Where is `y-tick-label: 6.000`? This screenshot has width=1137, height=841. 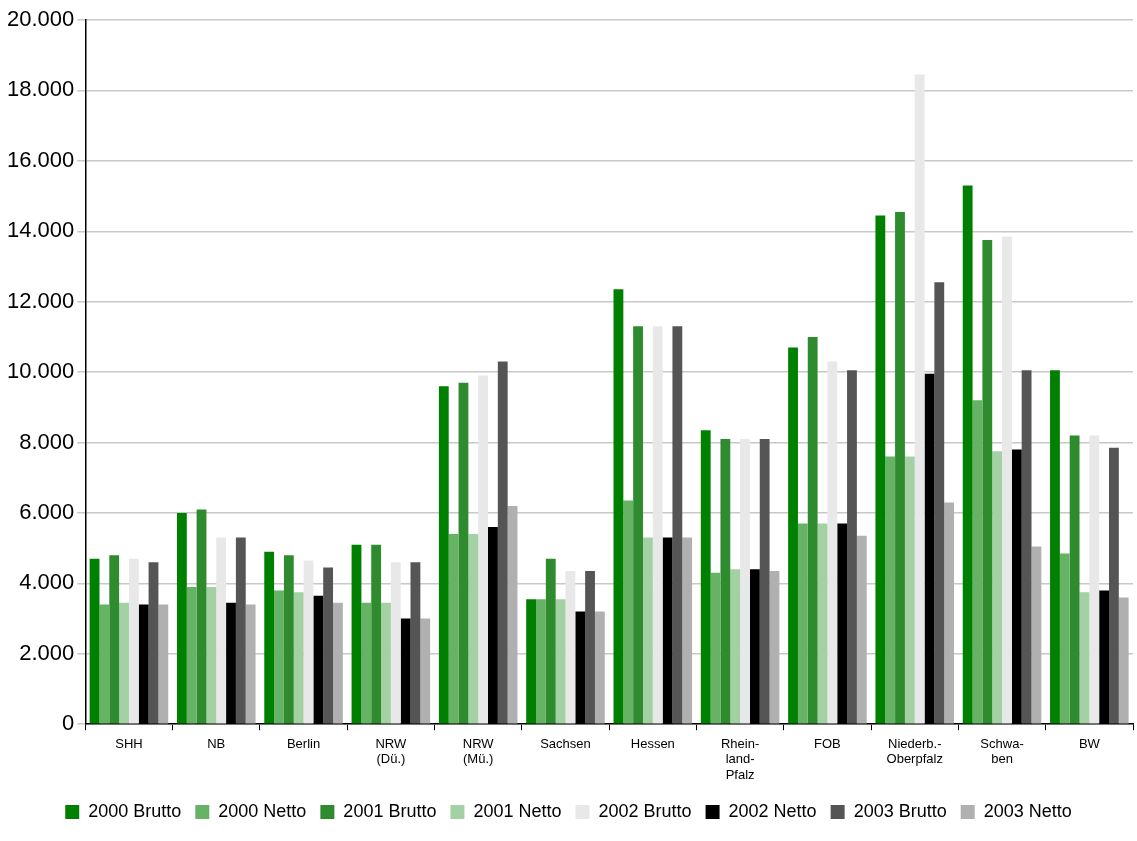 y-tick-label: 6.000 is located at coordinates (47, 511).